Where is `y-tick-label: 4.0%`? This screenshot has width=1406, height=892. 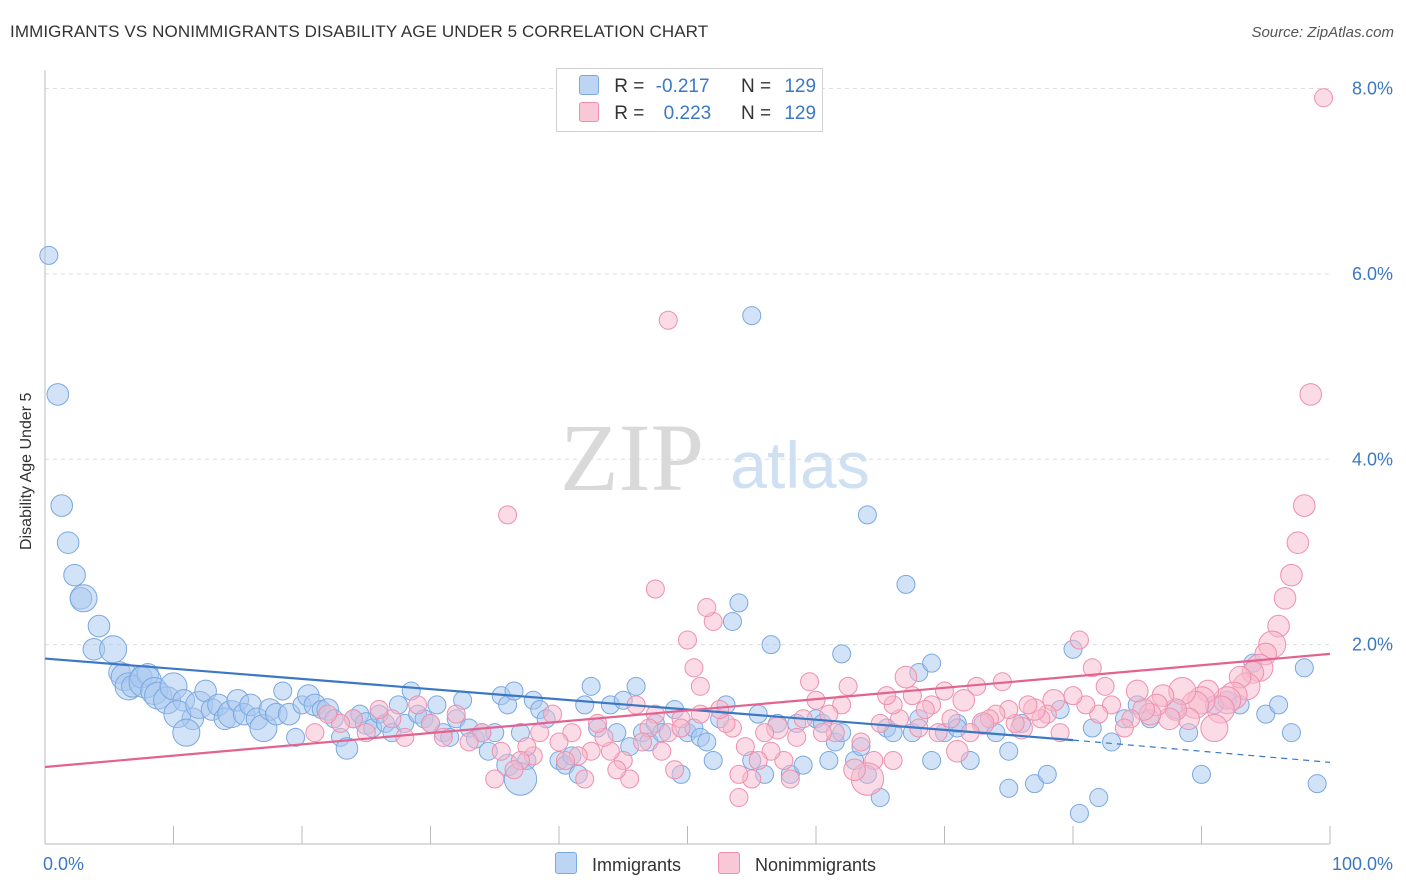
y-tick-label: 4.0% is located at coordinates (1372, 459).